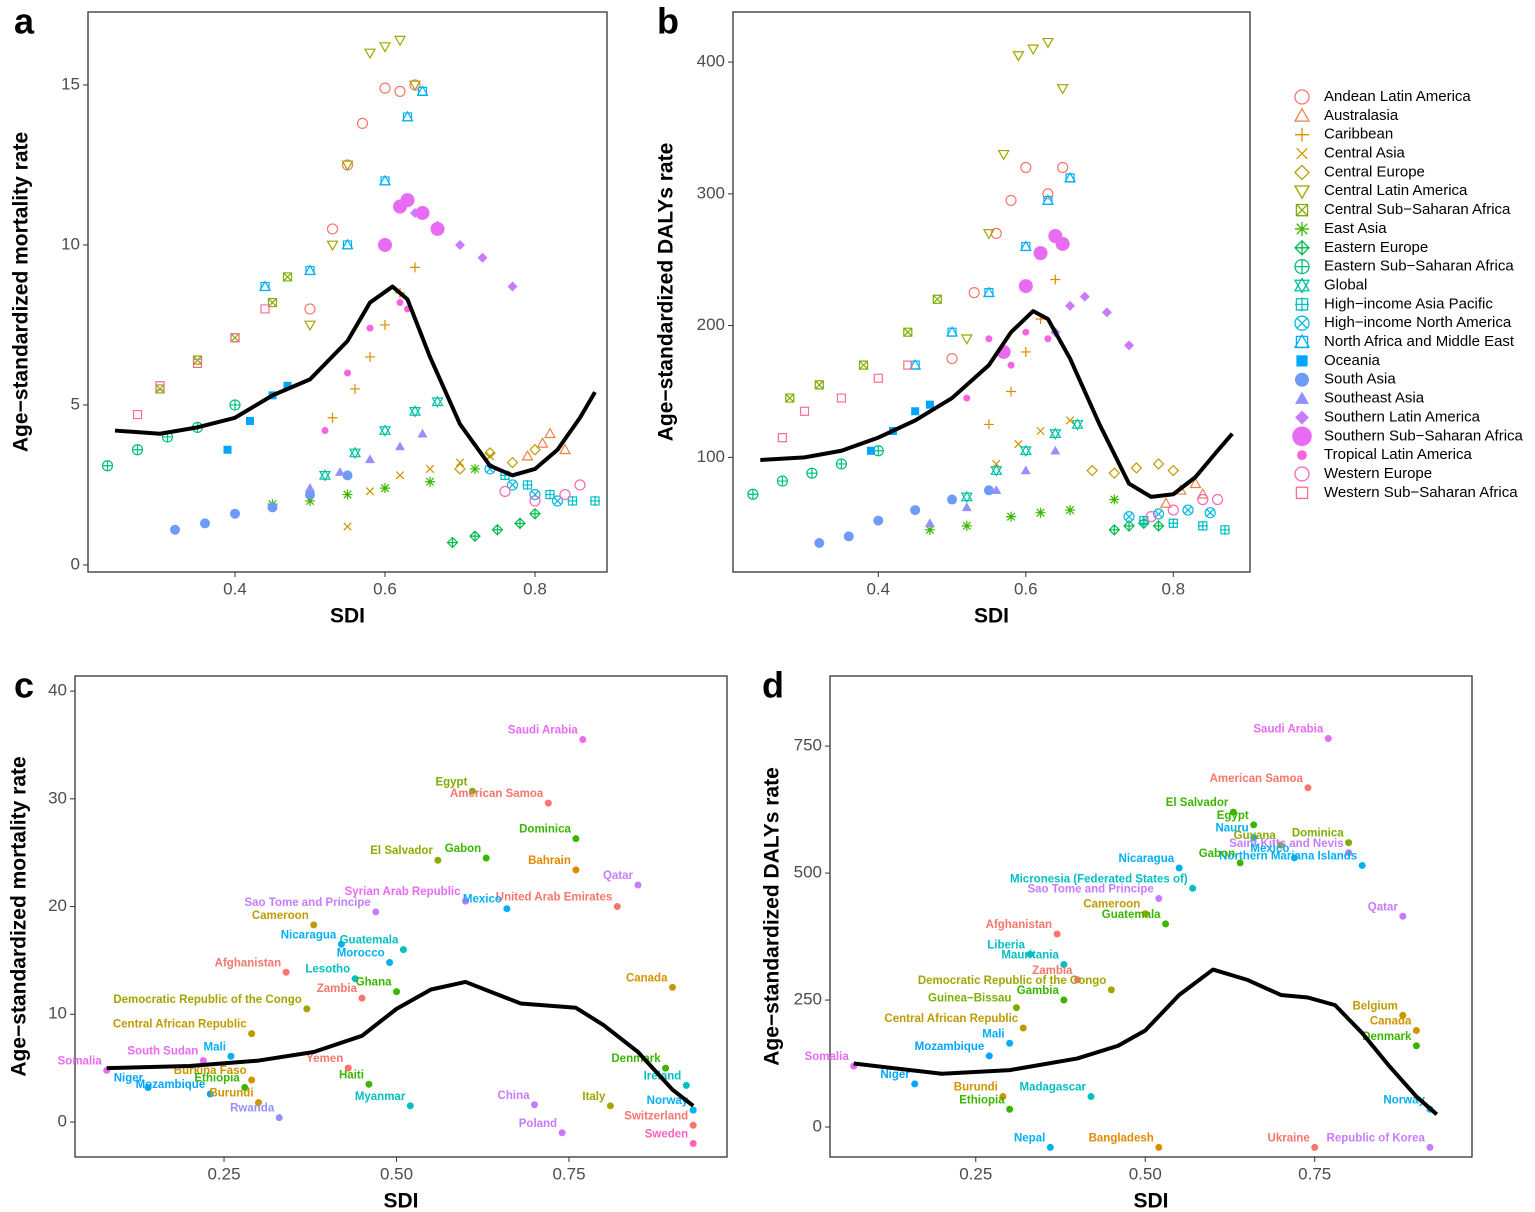 This screenshot has height=1212, width=1535. I want to click on legend-label: Southern Sub−Saharan Africa, so click(1424, 435).